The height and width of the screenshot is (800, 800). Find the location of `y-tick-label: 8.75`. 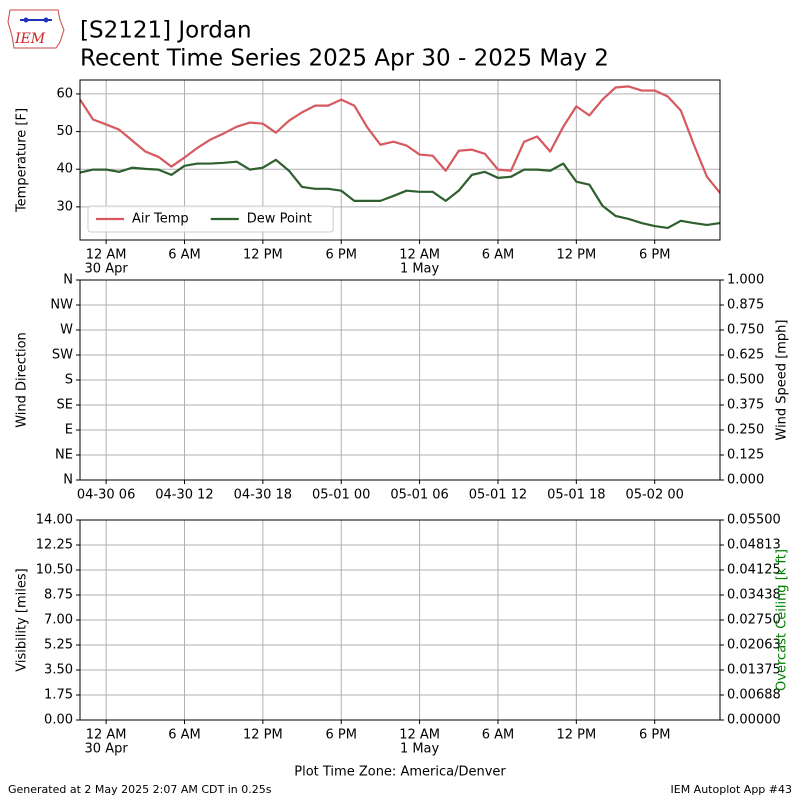

y-tick-label: 8.75 is located at coordinates (58, 595).